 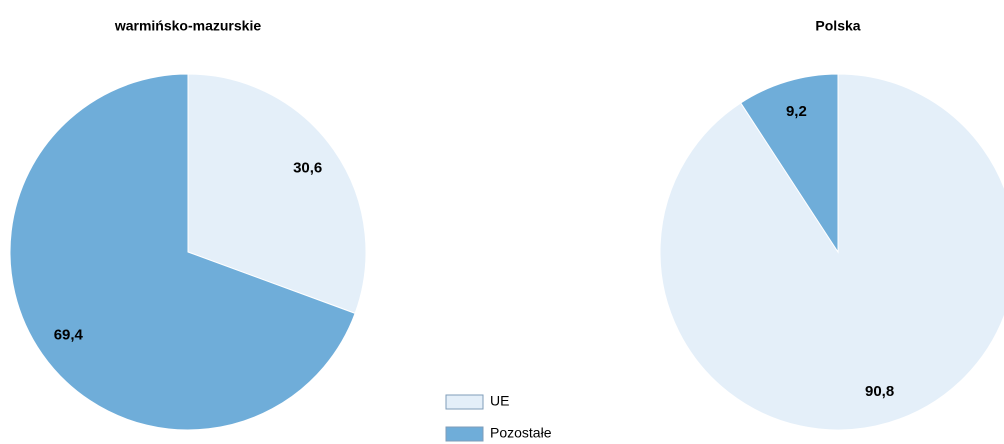 I want to click on chart-title: warmińsko-mazurskie, so click(x=187, y=26).